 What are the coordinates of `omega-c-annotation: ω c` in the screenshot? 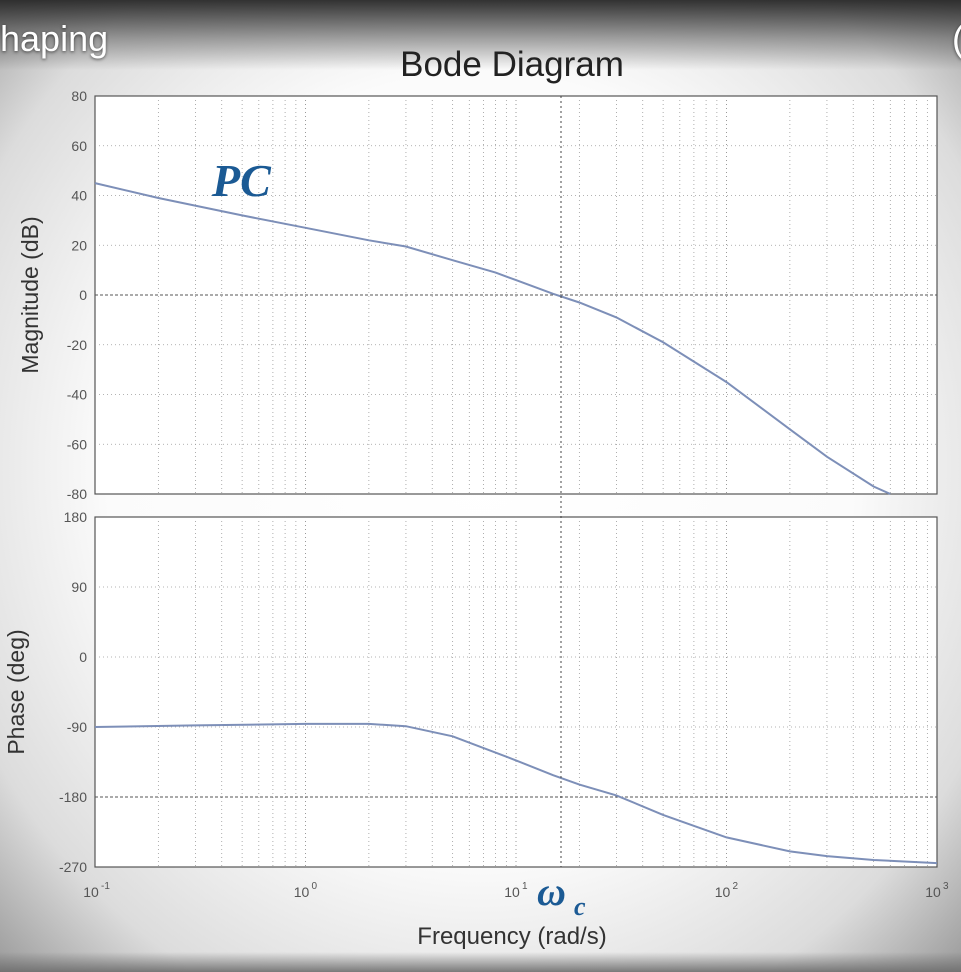 It's located at (561, 895).